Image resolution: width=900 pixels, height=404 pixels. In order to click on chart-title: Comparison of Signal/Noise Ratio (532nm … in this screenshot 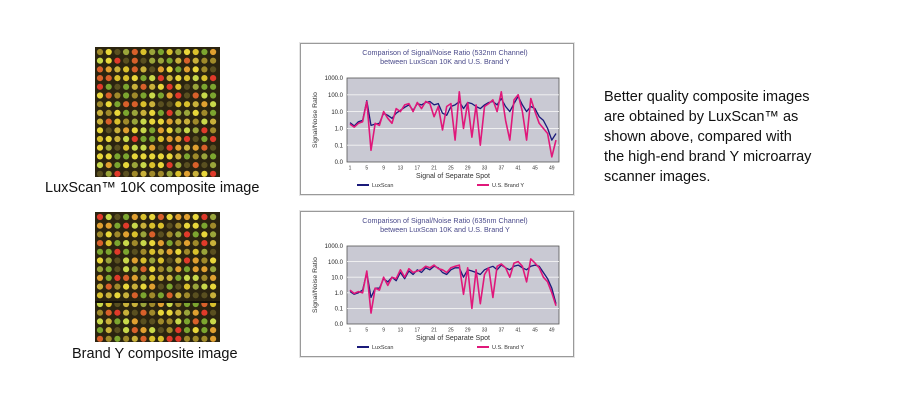, I will do `click(444, 52)`.